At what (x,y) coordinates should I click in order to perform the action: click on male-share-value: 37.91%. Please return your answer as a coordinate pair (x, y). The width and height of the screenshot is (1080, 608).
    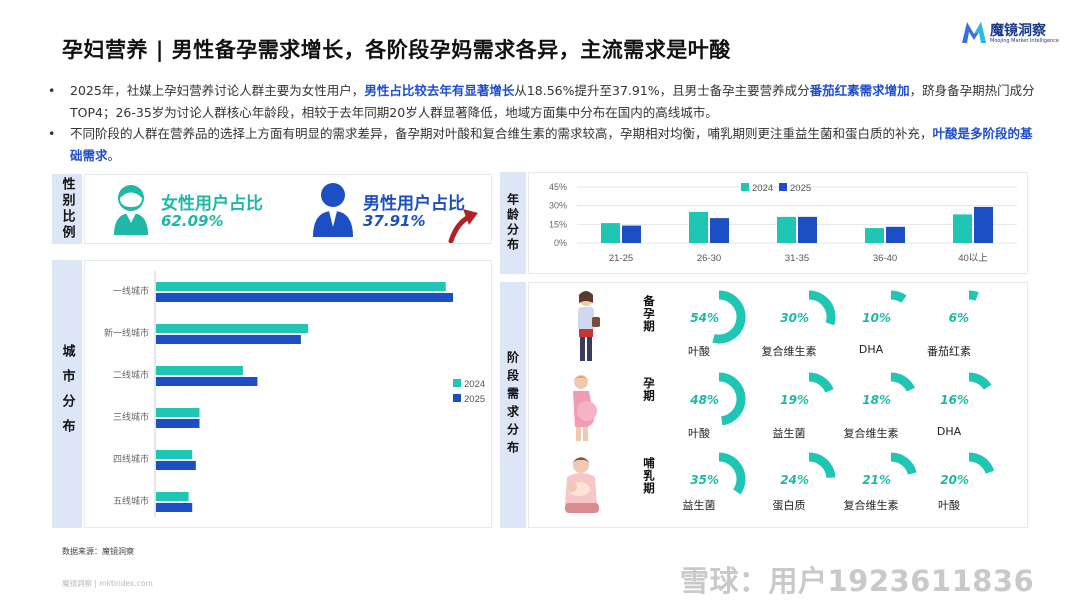
    Looking at the image, I should click on (394, 221).